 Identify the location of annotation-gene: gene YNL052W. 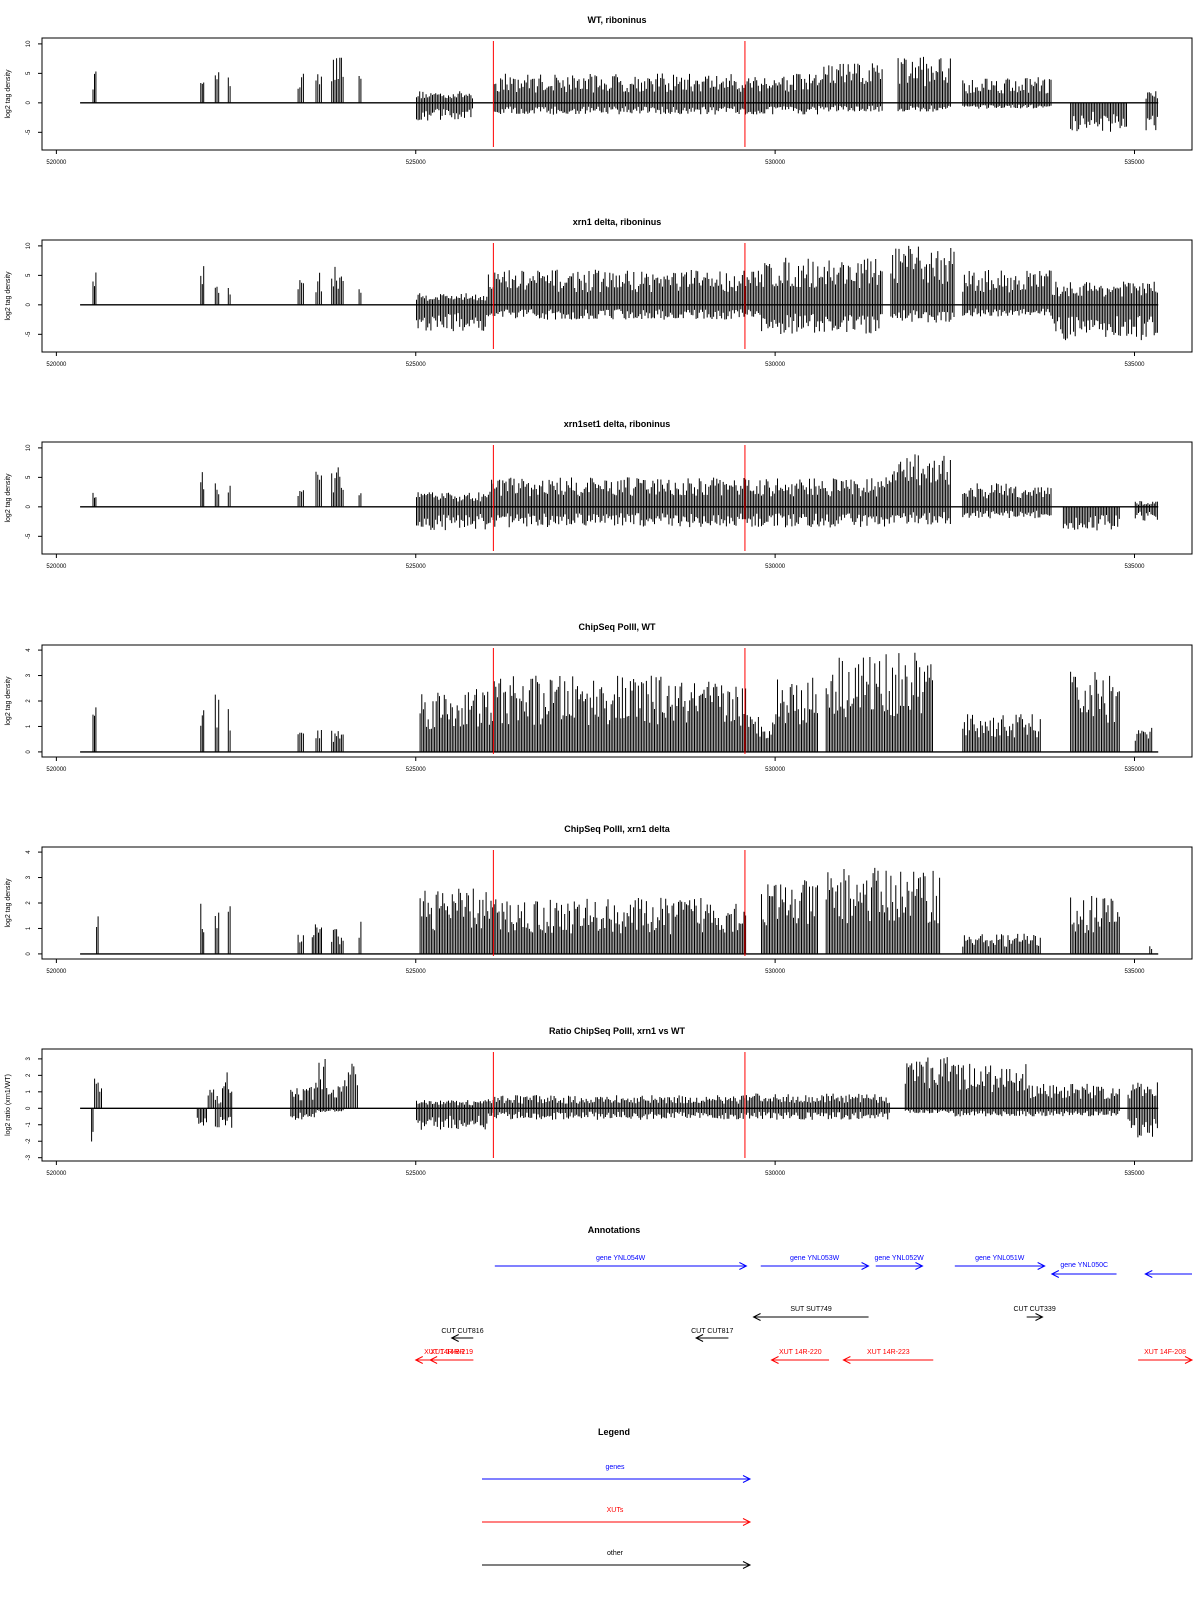
(899, 1262).